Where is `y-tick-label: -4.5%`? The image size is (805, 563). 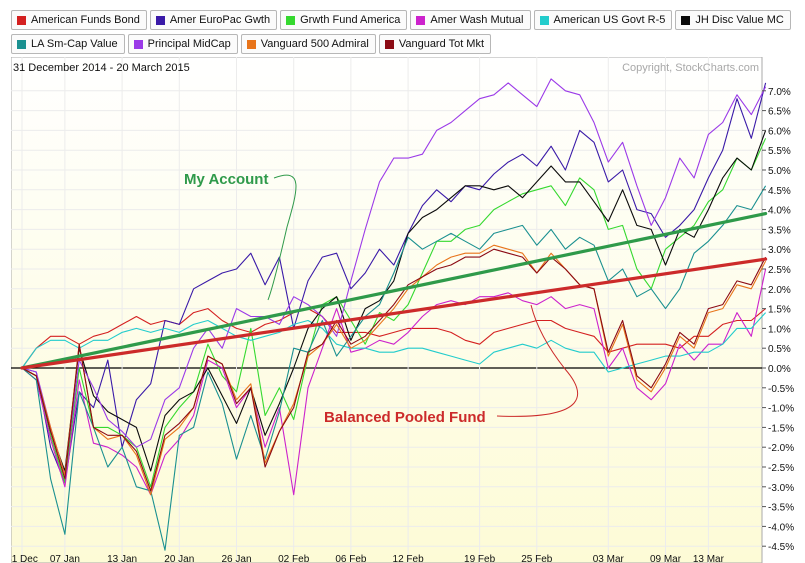 y-tick-label: -4.5% is located at coordinates (781, 547).